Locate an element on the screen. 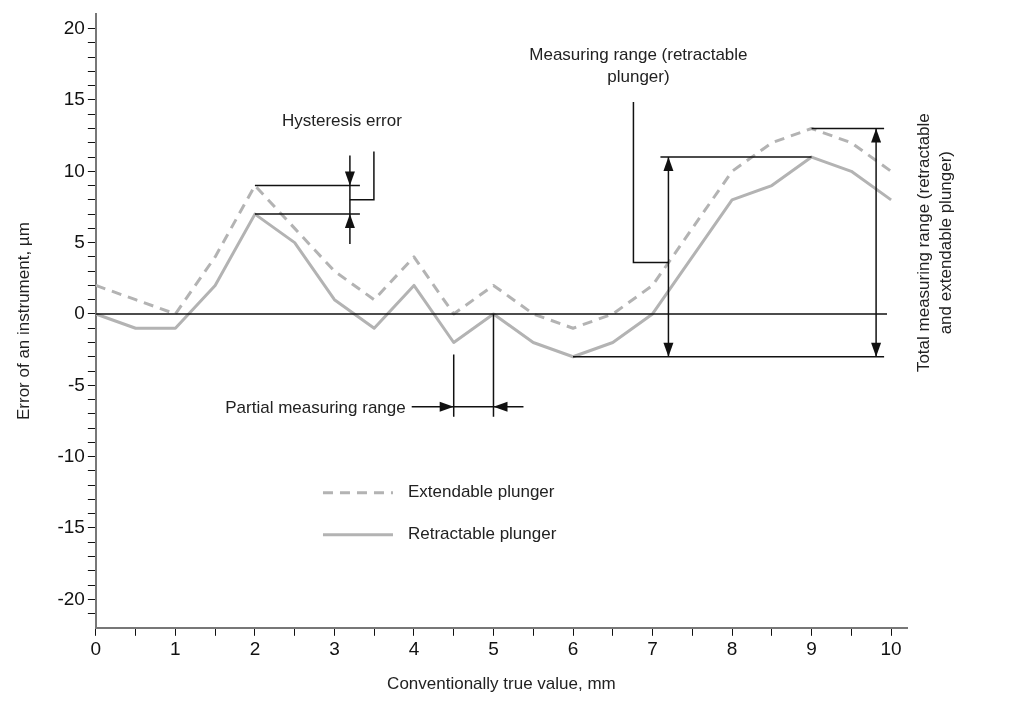 Image resolution: width=1027 pixels, height=709 pixels. x-tick-label: 0 is located at coordinates (96, 649).